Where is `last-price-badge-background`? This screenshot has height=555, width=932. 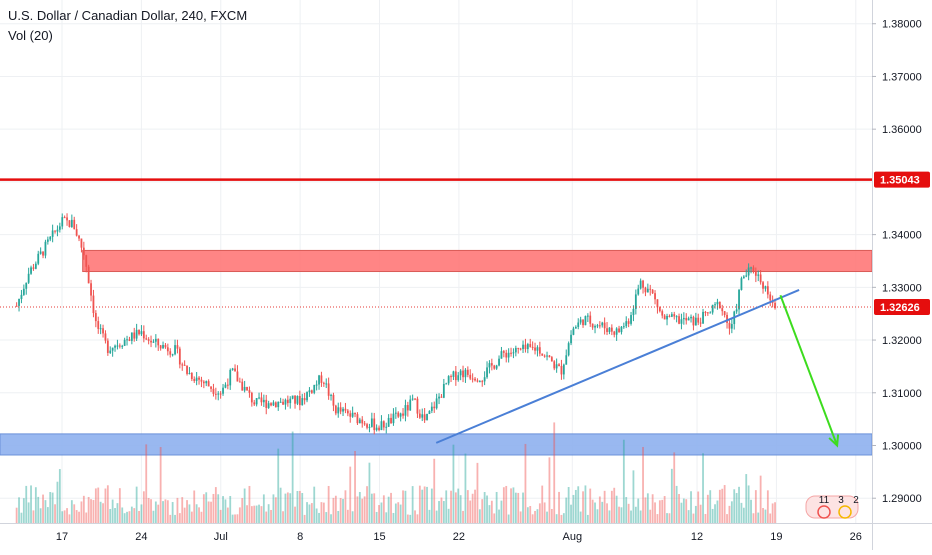 last-price-badge-background is located at coordinates (902, 307).